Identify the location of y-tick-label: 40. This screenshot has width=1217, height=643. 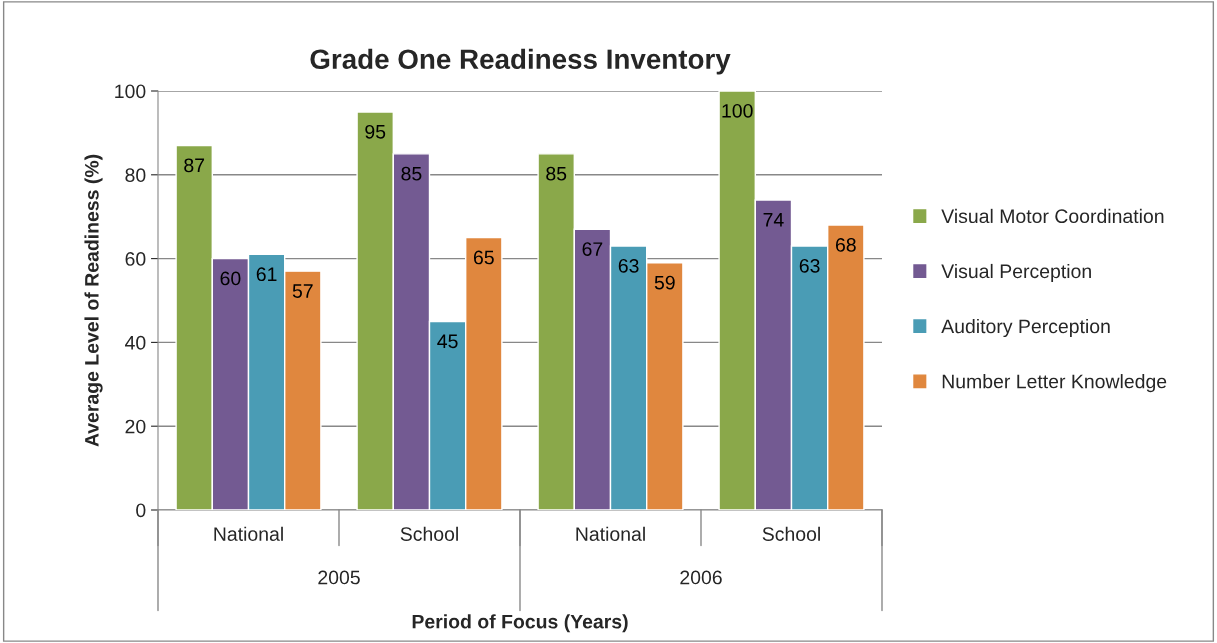
(135, 342).